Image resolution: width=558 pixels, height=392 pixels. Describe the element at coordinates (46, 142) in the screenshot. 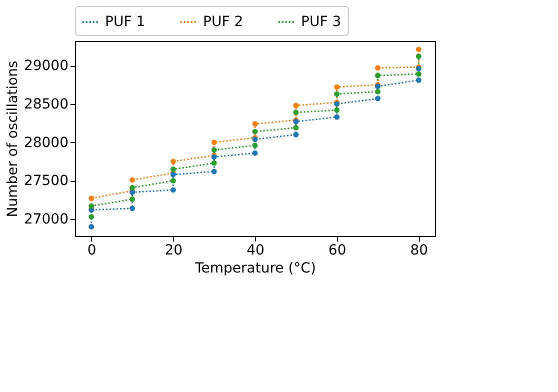

I see `y-tick-label: 28000` at that location.